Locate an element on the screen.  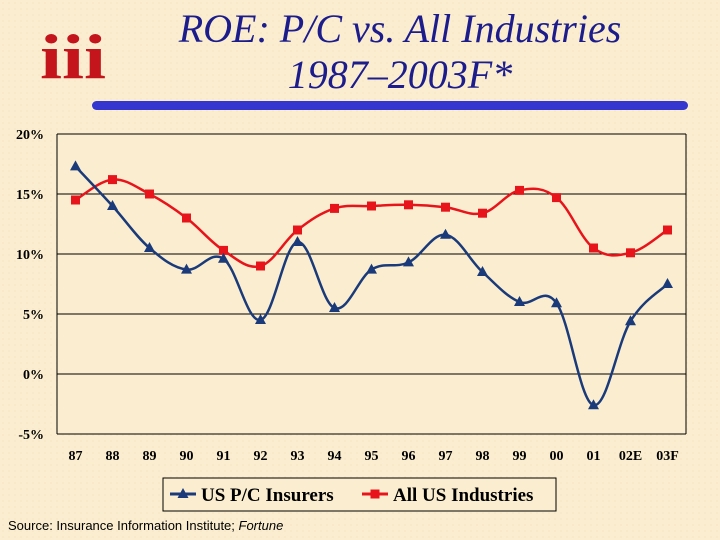
legend-marker-us-p-c-insurers is located at coordinates (183, 493).